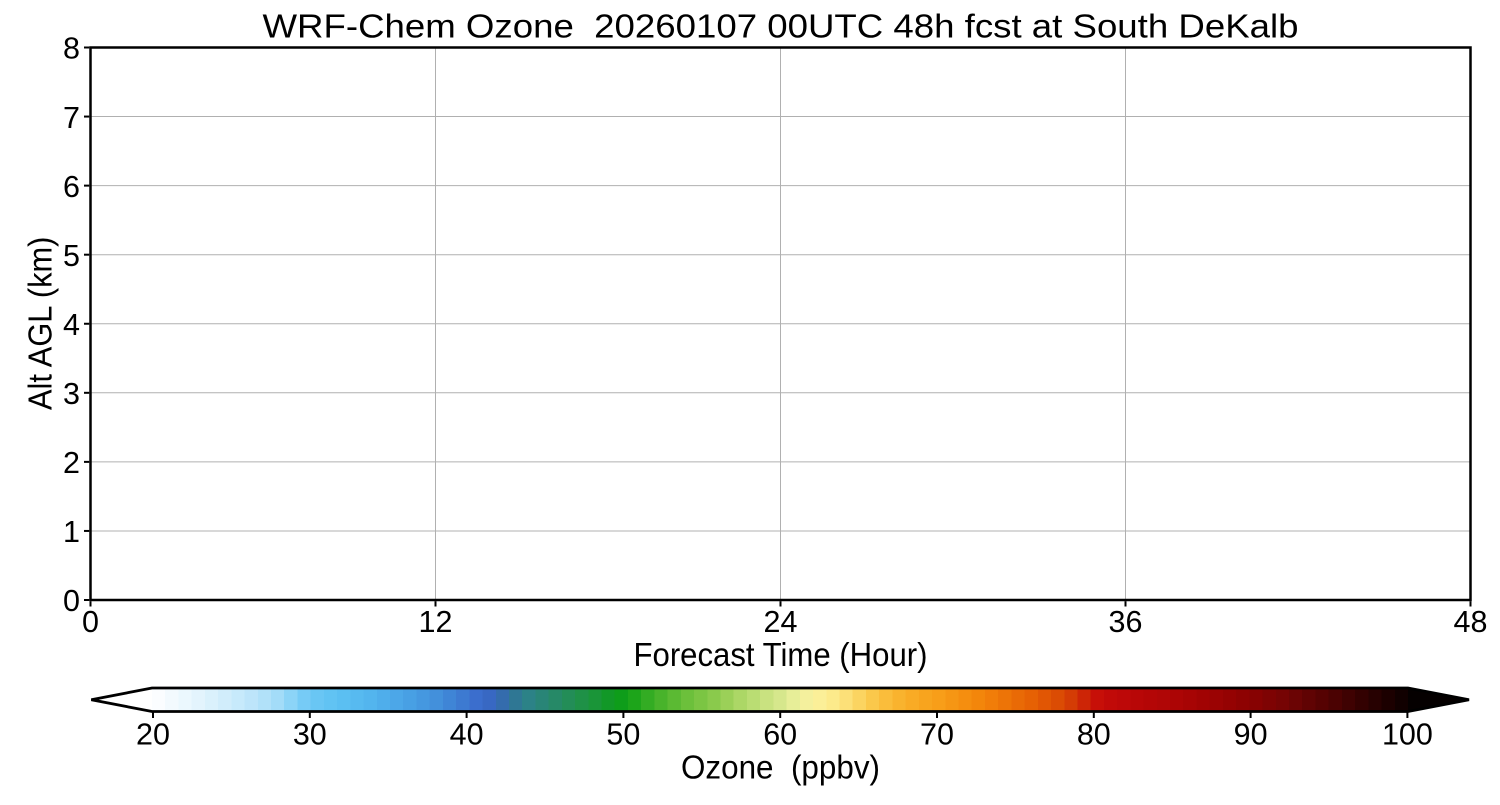  I want to click on svg-text: 2, so click(71, 463).